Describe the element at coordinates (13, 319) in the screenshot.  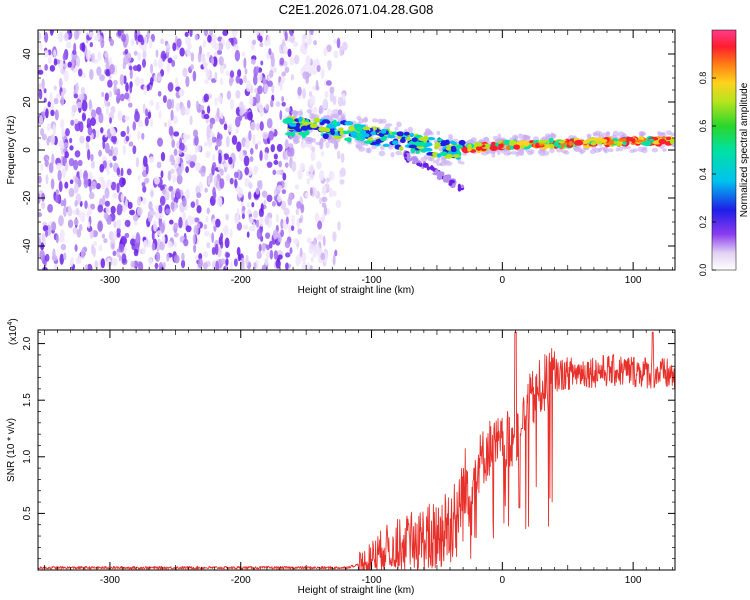
I see `snr-scale-close: )` at that location.